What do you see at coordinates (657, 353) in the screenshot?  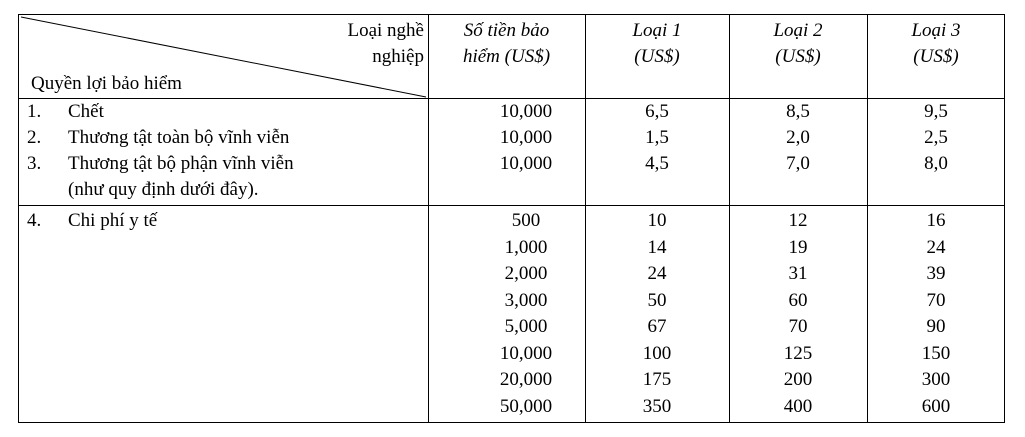 I see `row-class1: 100` at bounding box center [657, 353].